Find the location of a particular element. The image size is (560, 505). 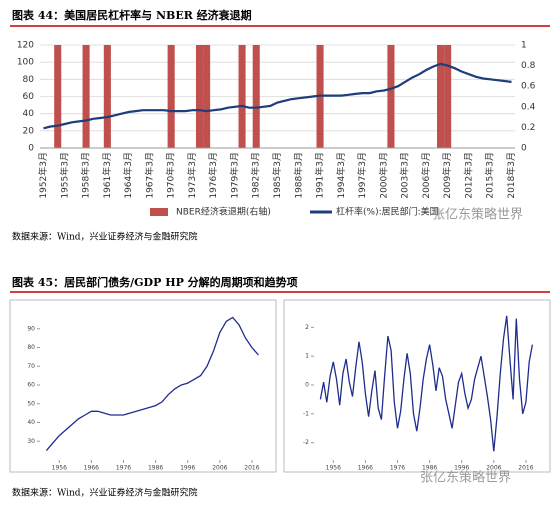

x-tick-label: 1991年3月 is located at coordinates (320, 175).